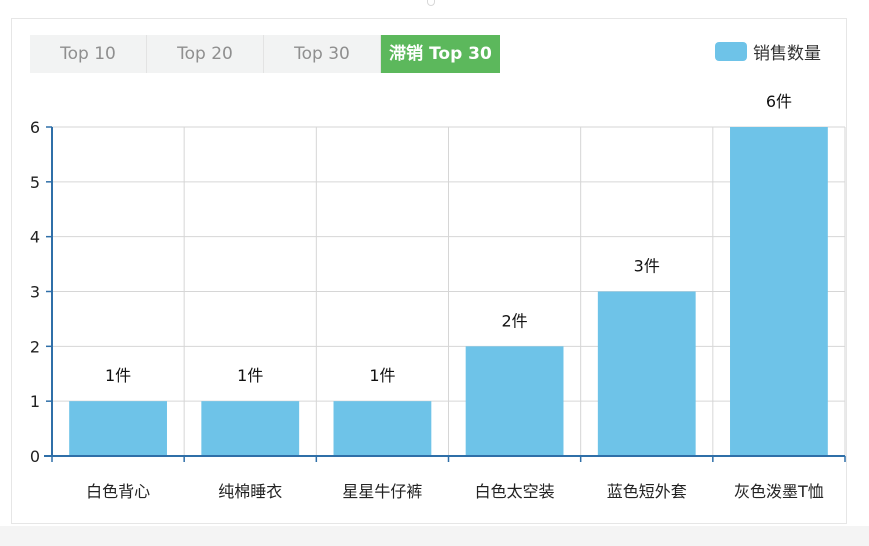 The image size is (869, 546). Describe the element at coordinates (779, 101) in the screenshot. I see `data-label: 6件` at that location.